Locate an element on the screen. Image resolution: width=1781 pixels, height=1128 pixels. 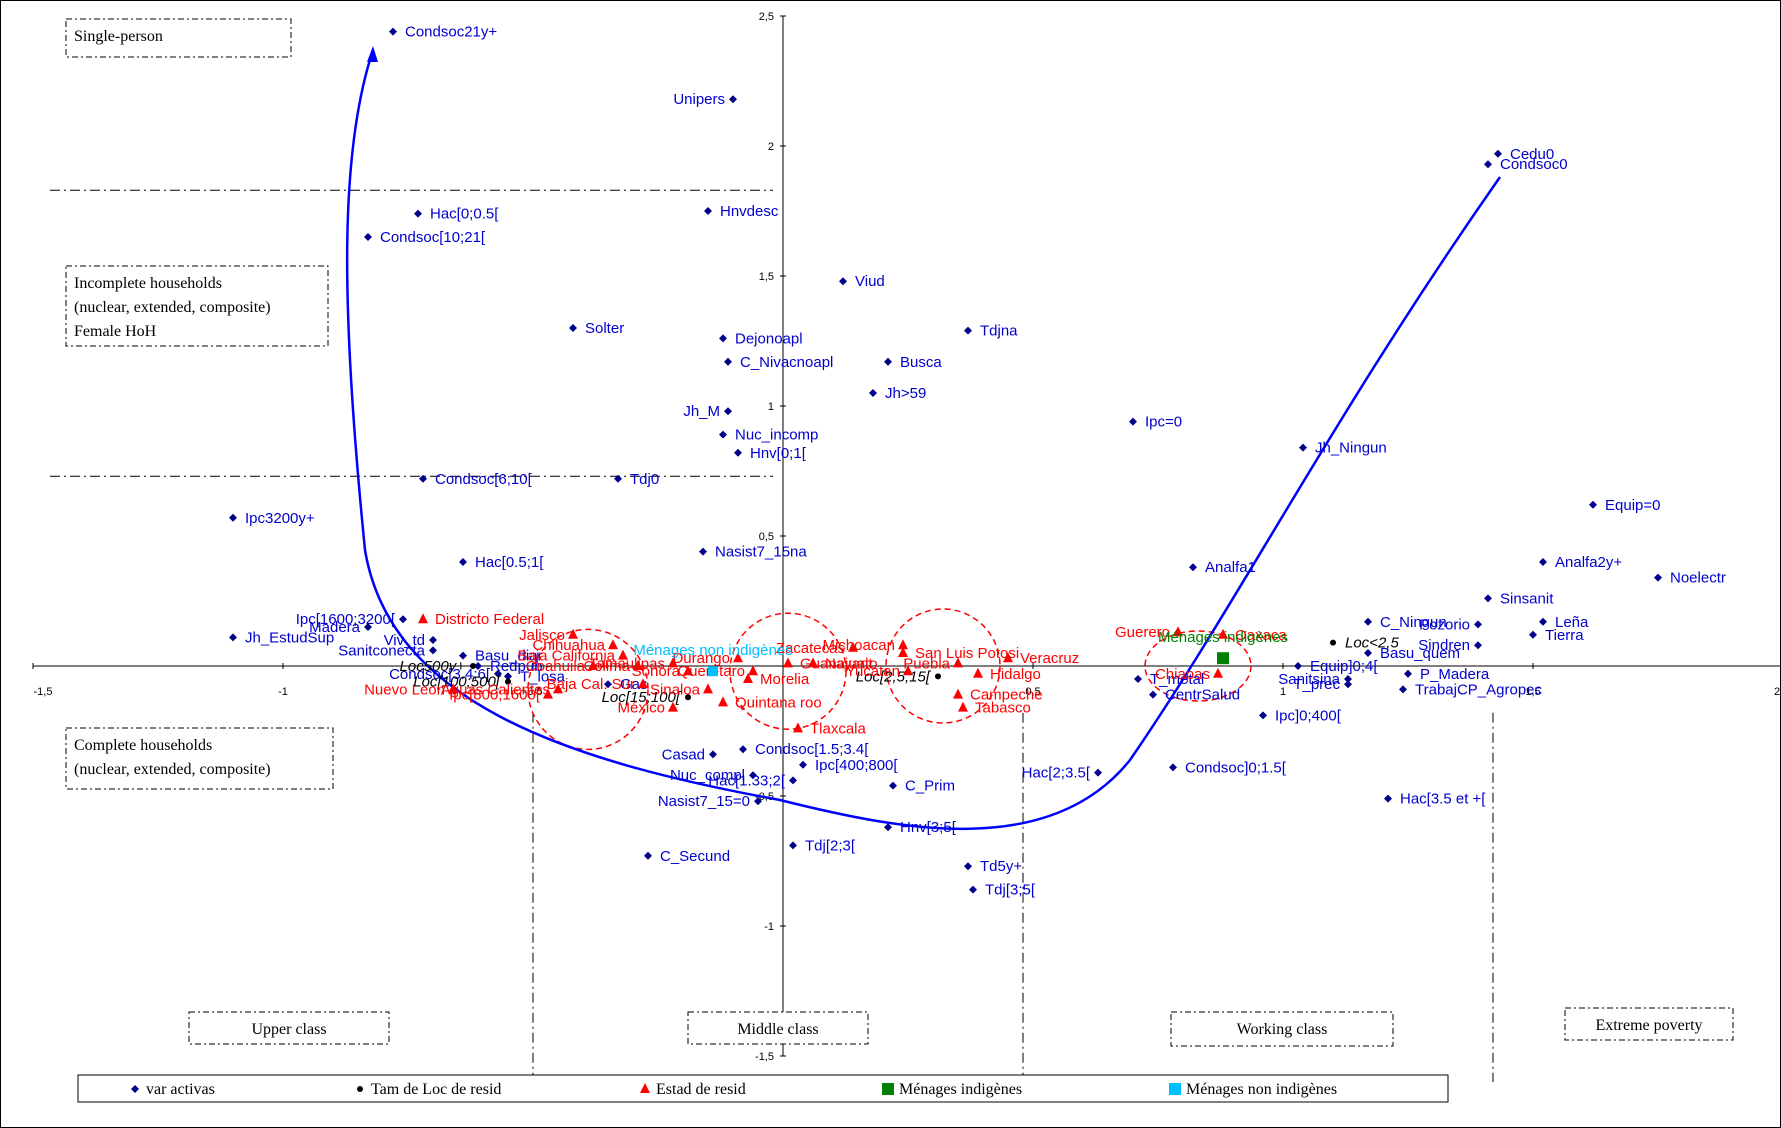
cluster-ellipses is located at coordinates (889, 679).